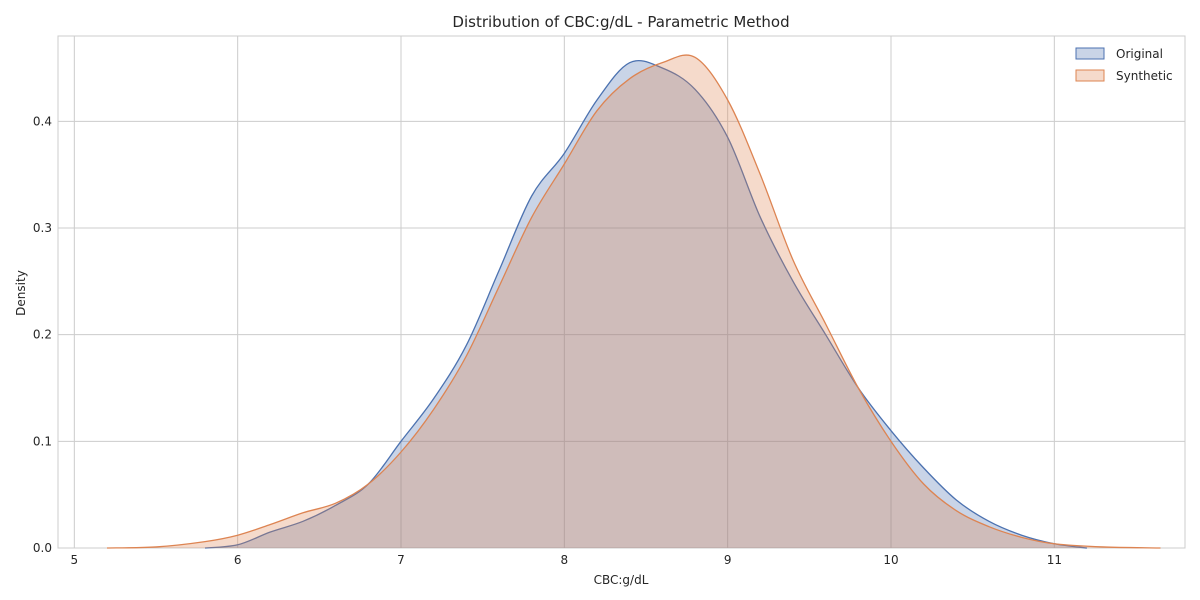  Describe the element at coordinates (42, 121) in the screenshot. I see `y-tick-label: 0.4` at that location.